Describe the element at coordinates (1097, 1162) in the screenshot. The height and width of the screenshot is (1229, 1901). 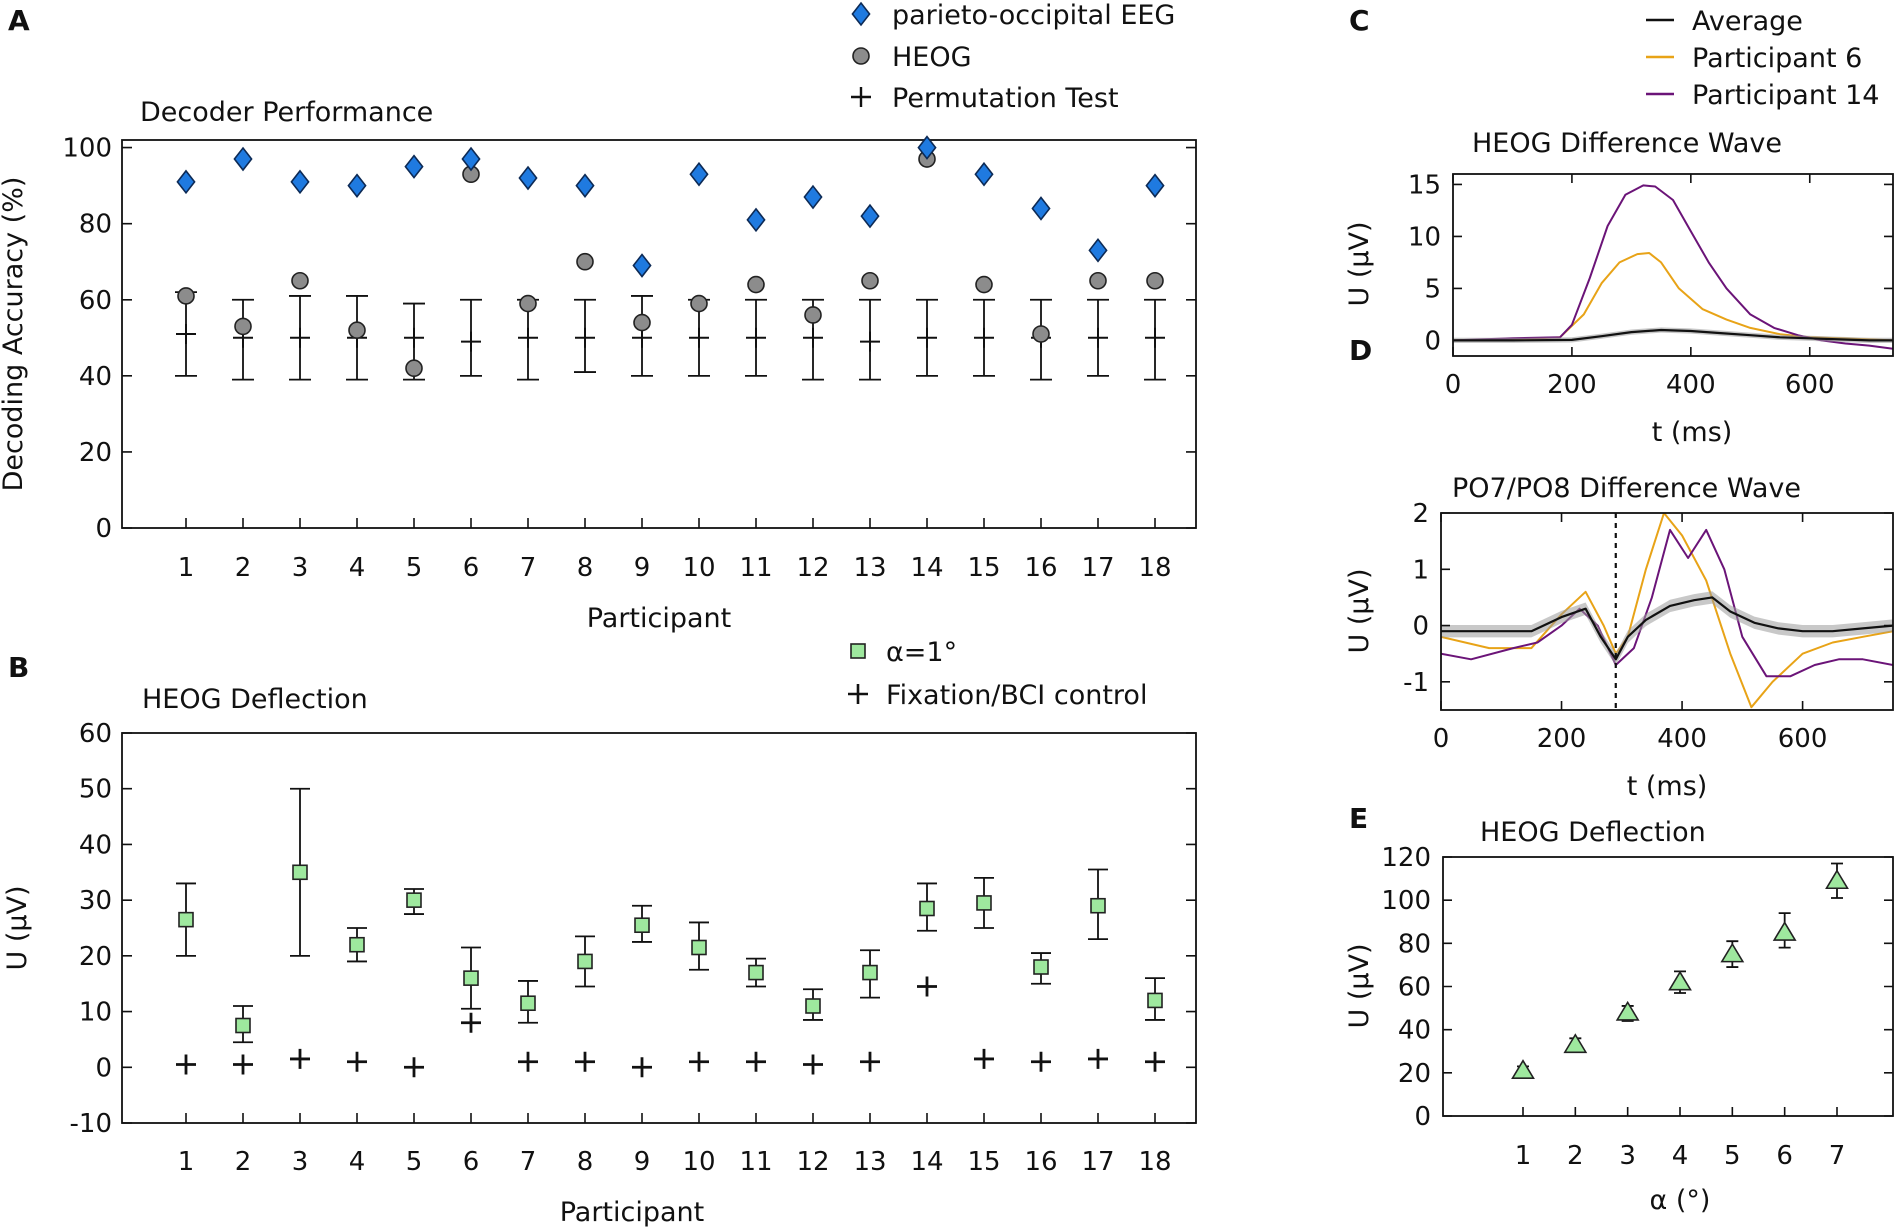
I see `x-tick-label: 17` at that location.